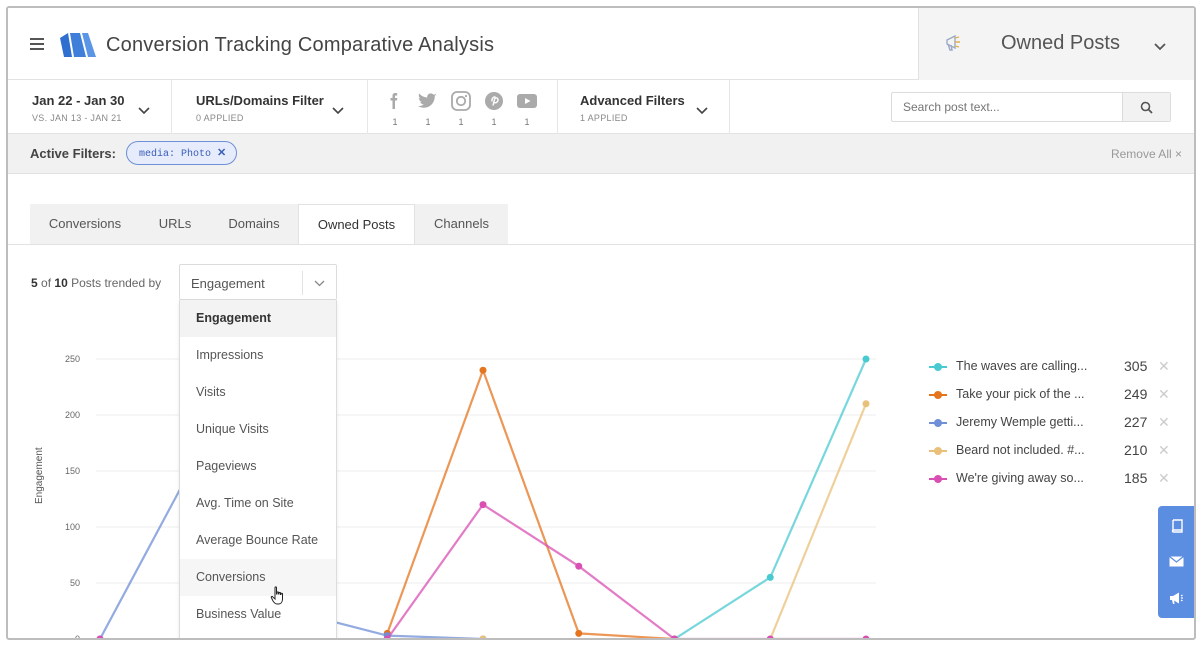 This screenshot has height=648, width=1204. I want to click on tabs-divider, so click(601, 244).